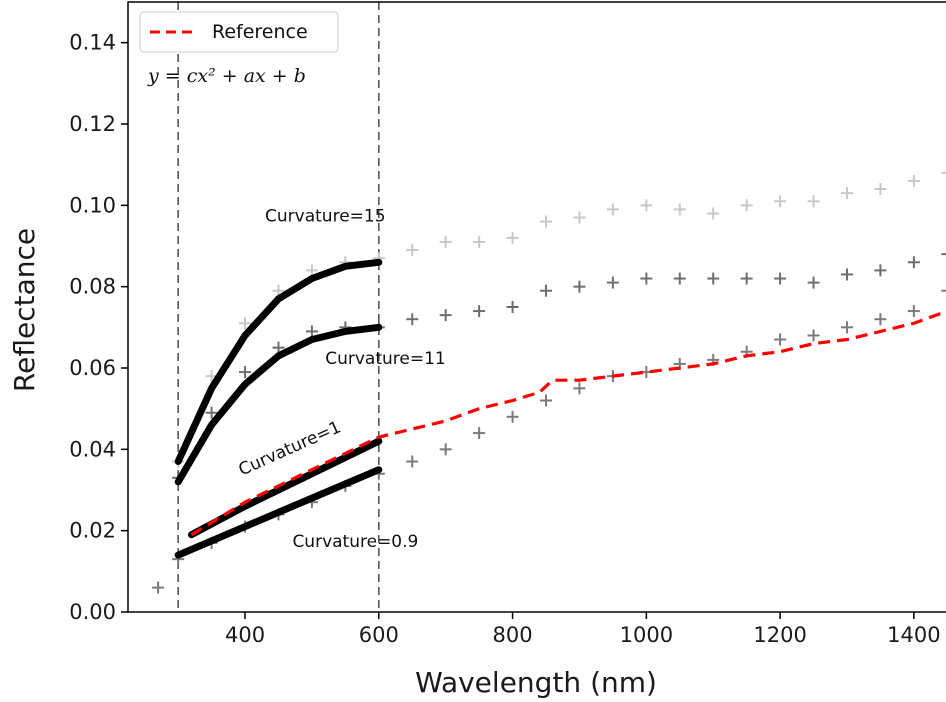 This screenshot has width=946, height=702. Describe the element at coordinates (92, 531) in the screenshot. I see `y-tick-label: 0.02` at that location.